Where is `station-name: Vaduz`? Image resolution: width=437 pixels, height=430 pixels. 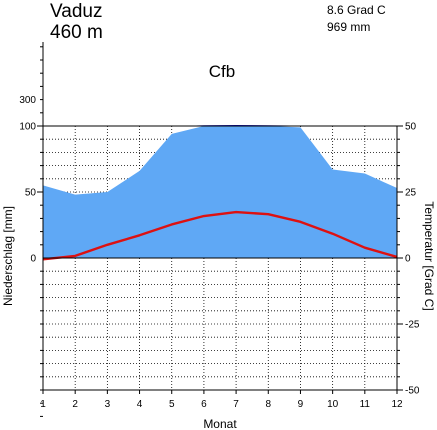
station-name: Vaduz is located at coordinates (76, 11).